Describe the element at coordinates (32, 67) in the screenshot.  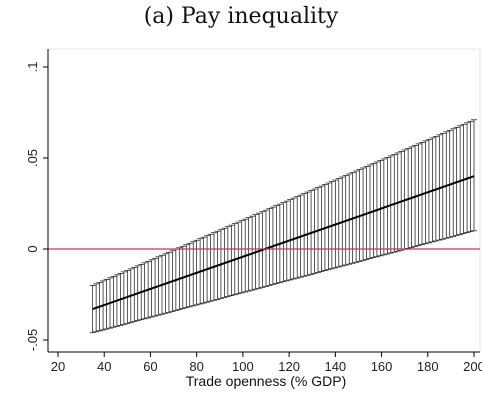
I see `y-tick-label: .1` at that location.